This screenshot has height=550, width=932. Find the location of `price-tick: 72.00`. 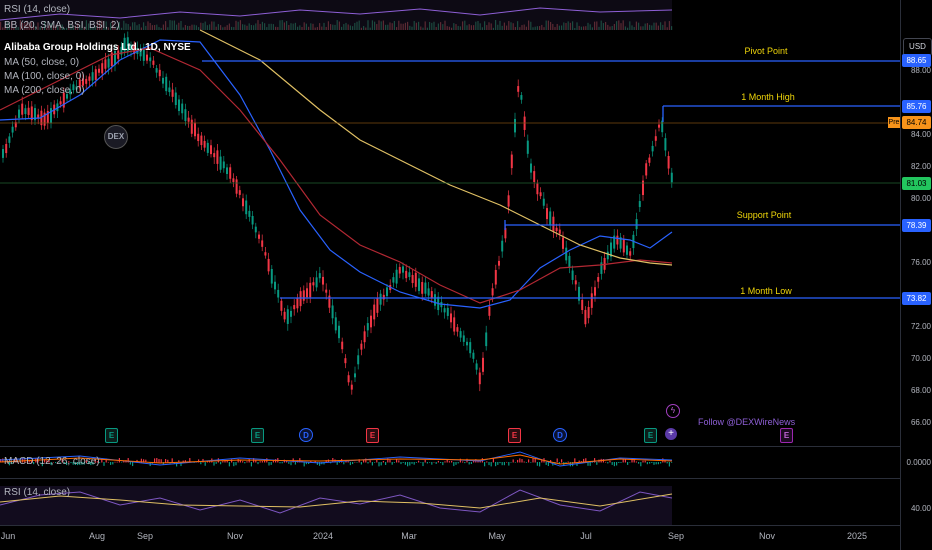

price-tick: 72.00 is located at coordinates (920, 326).